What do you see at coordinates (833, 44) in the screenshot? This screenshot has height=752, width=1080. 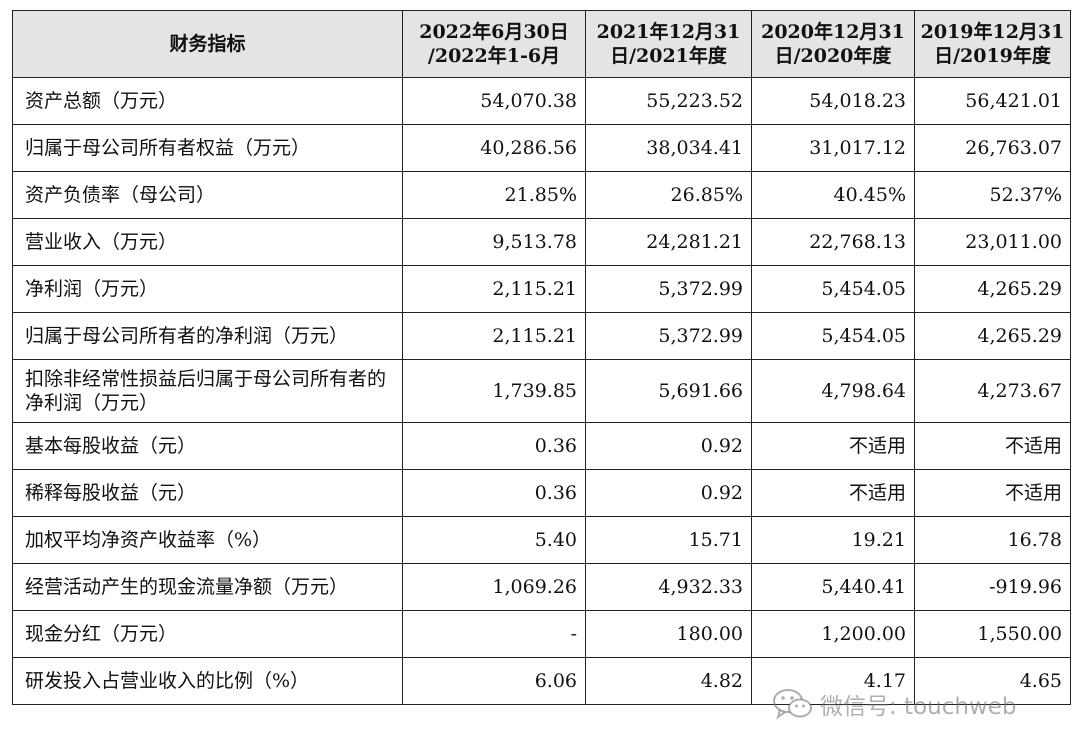 I see `header-cell-2020: 2020年12月31 日/2020年度` at bounding box center [833, 44].